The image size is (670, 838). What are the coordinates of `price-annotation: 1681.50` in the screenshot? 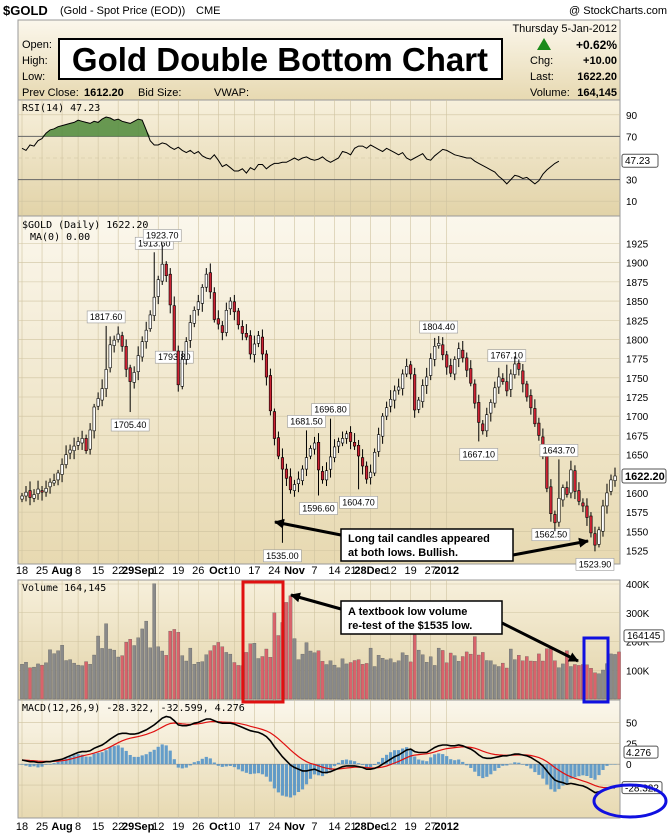 It's located at (306, 421).